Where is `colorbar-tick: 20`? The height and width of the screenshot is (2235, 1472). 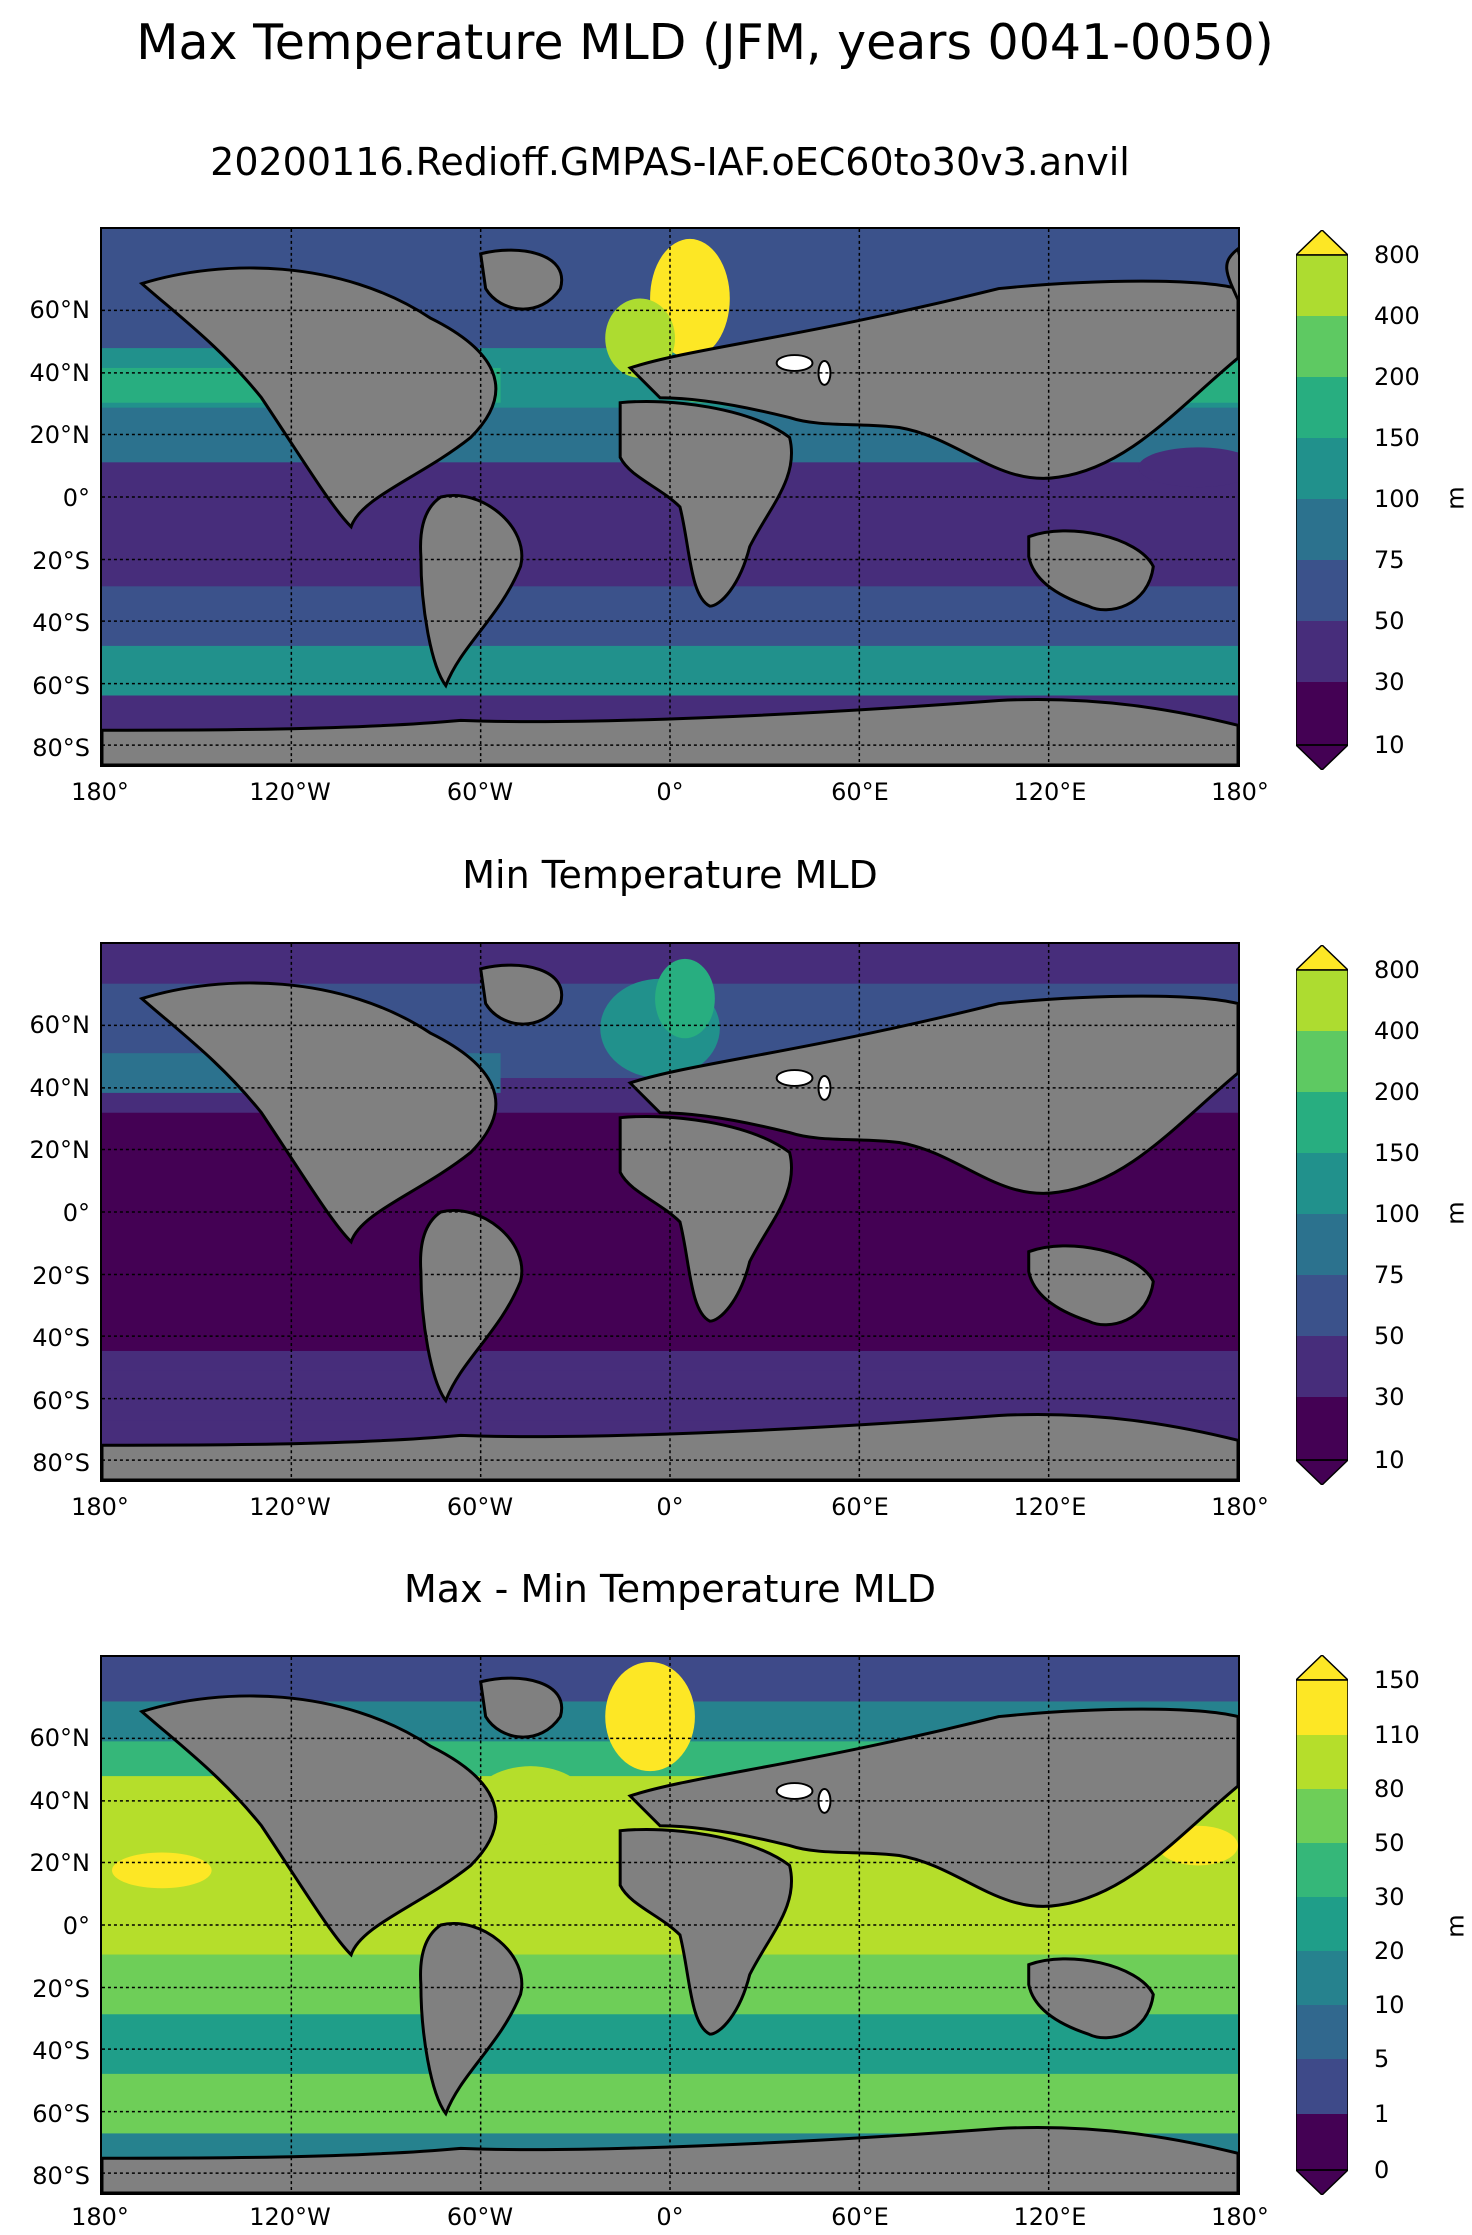 colorbar-tick: 20 is located at coordinates (1389, 1951).